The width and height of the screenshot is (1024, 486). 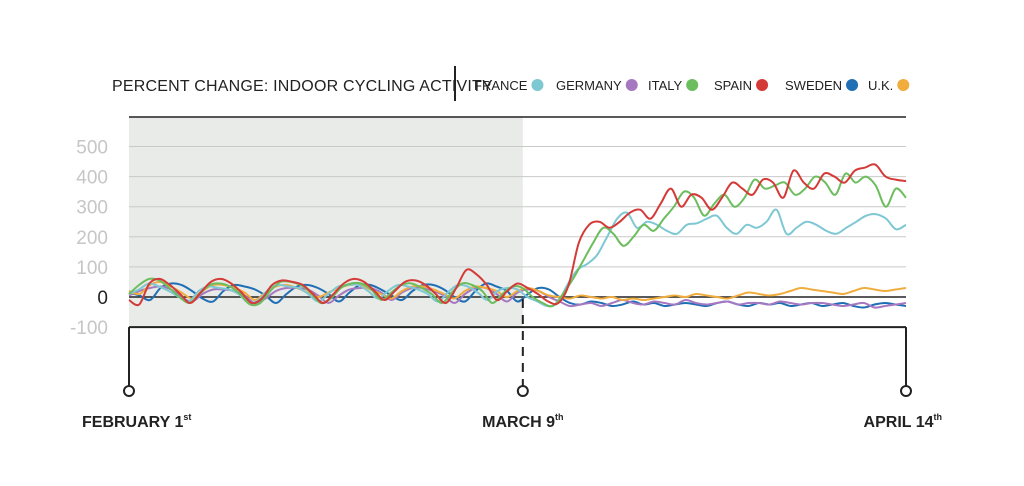 I want to click on y-tick-label: 400, so click(x=92, y=178).